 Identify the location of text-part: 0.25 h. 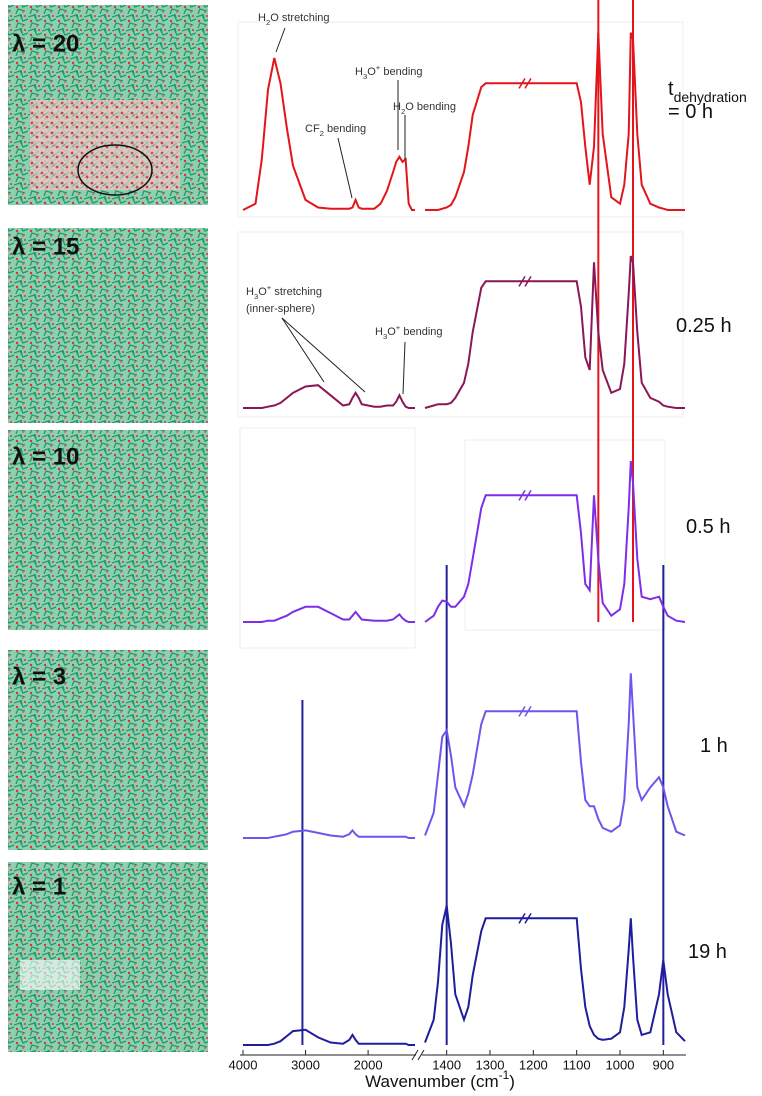
(704, 326).